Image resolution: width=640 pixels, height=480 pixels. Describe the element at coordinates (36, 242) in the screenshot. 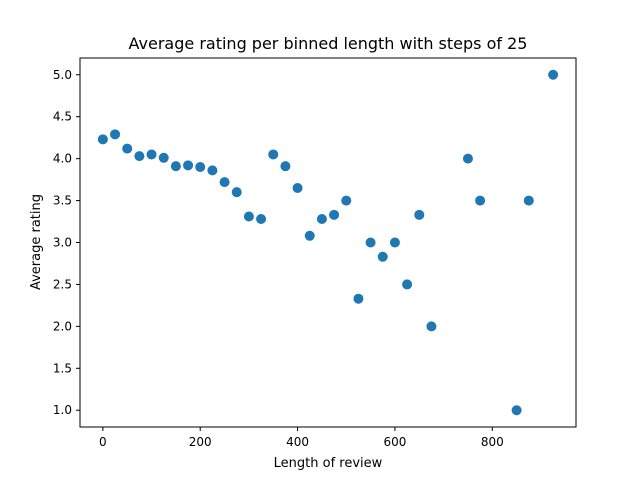

I see `y-axis-label: Average rating` at that location.